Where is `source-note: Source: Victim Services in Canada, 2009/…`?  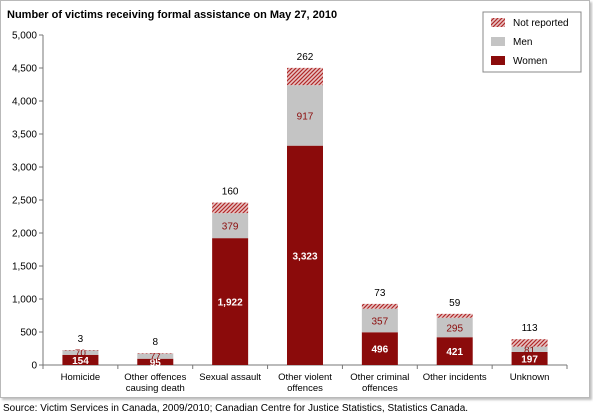 source-note: Source: Victim Services in Canada, 2009/… is located at coordinates (236, 408).